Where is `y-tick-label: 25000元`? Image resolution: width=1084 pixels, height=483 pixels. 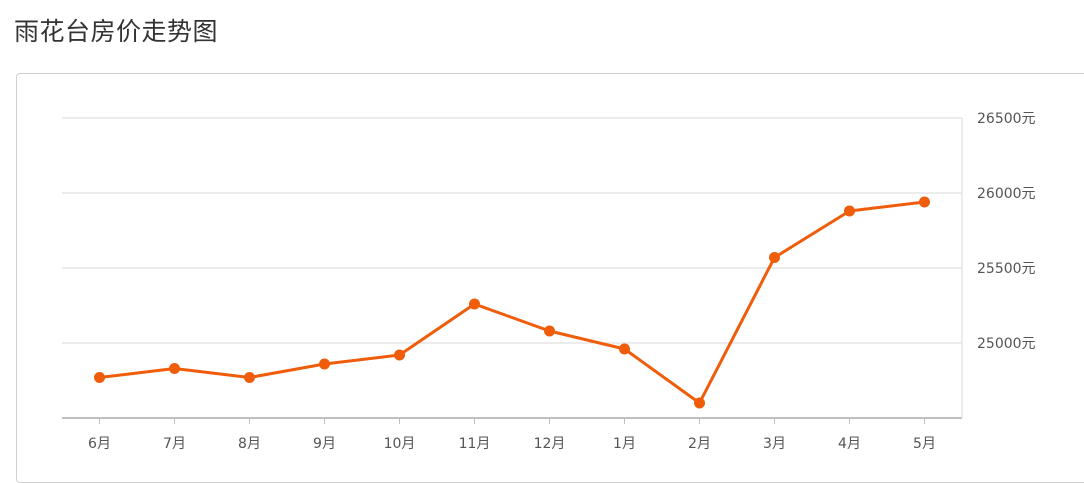
y-tick-label: 25000元 is located at coordinates (1006, 344).